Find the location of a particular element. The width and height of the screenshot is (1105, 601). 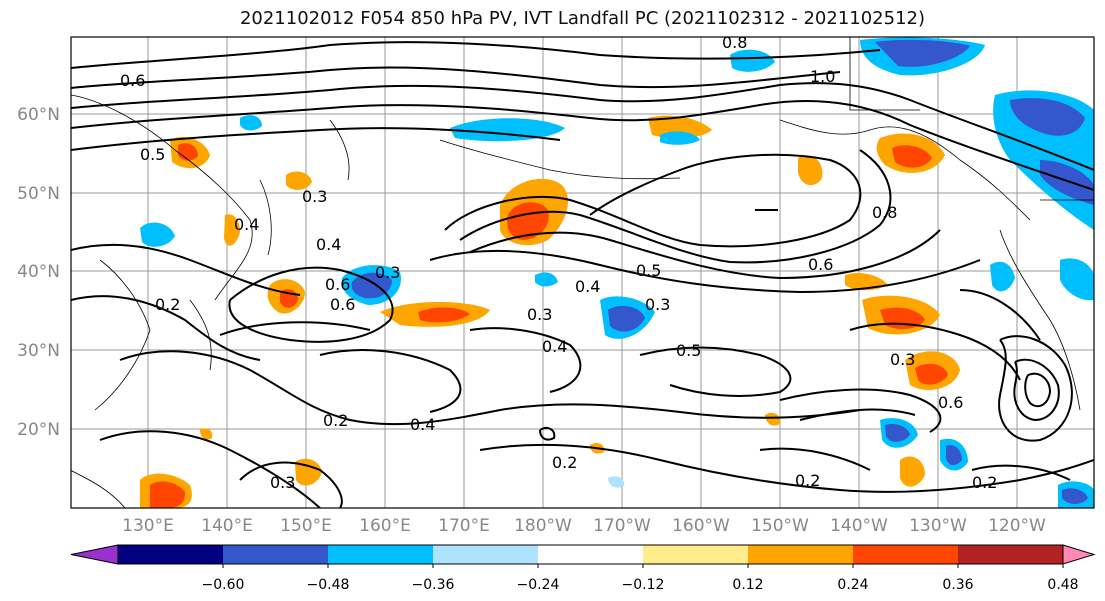

latitude-labels: 60°N 50°N 40°N 30°N 20°N is located at coordinates (38, 272).